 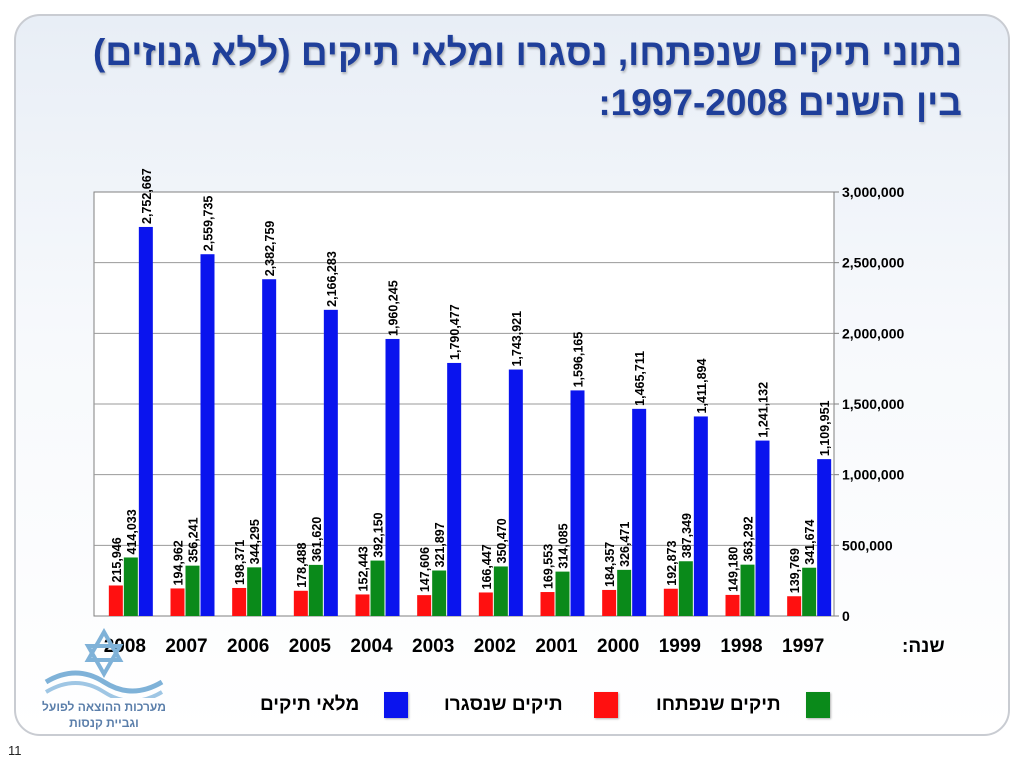 I want to click on x-tick-label: 2007, so click(x=186, y=646).